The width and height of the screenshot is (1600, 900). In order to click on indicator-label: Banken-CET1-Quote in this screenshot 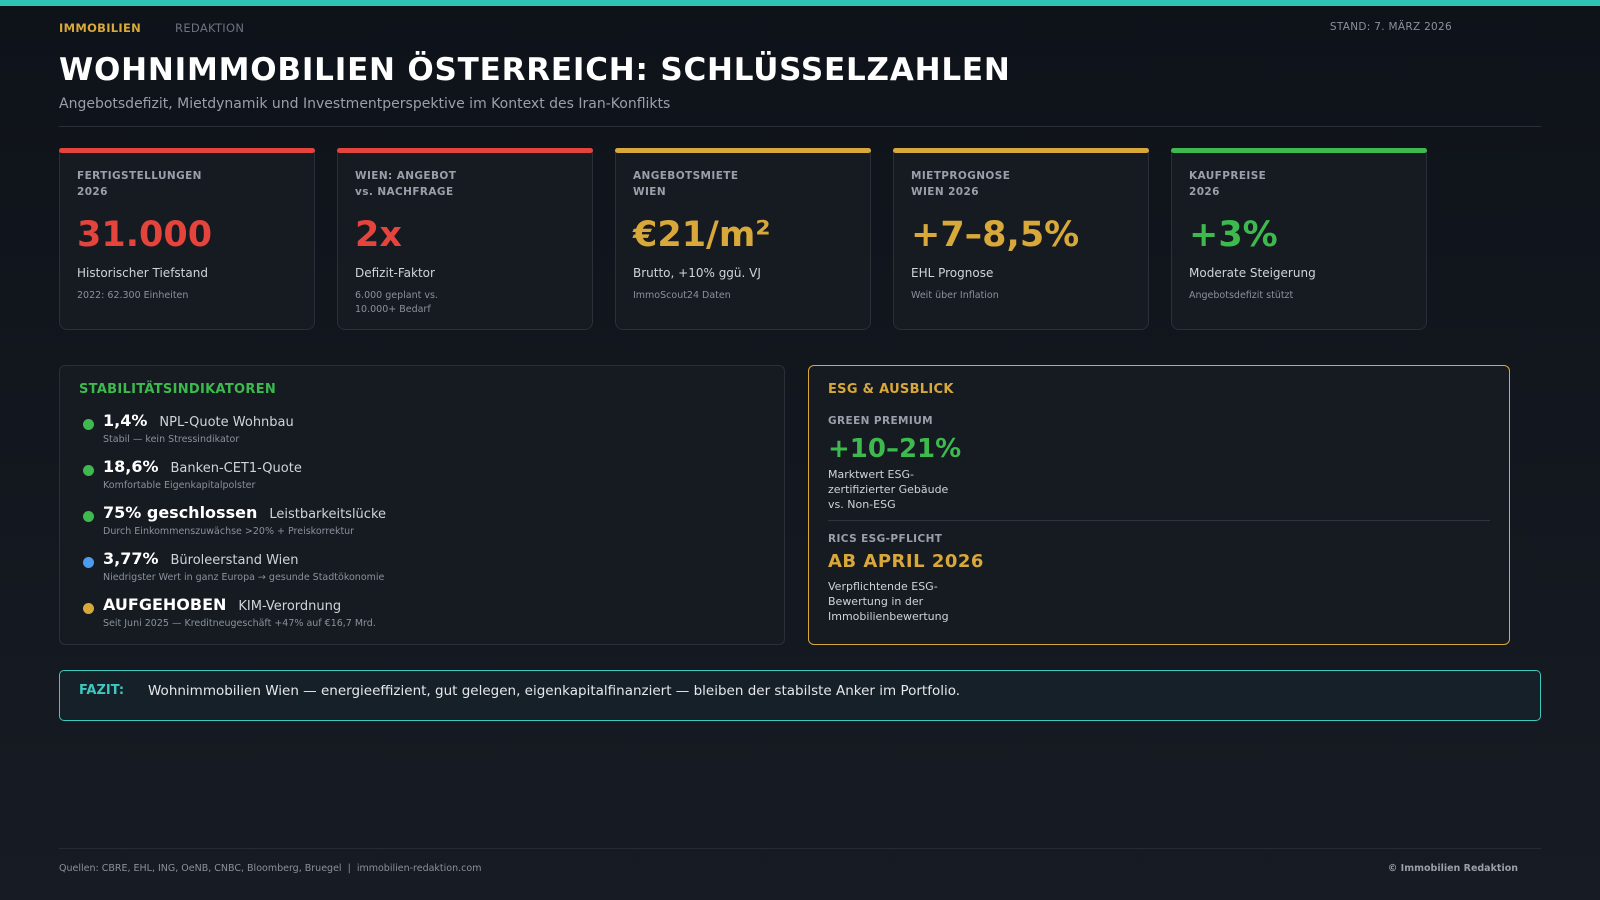, I will do `click(236, 468)`.